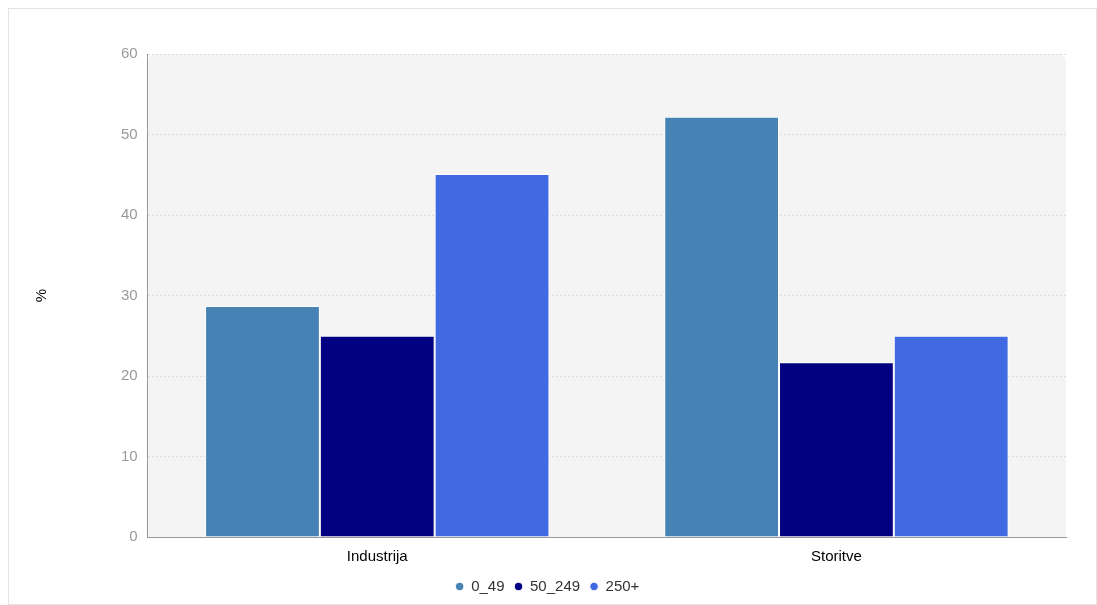  Describe the element at coordinates (129, 455) in the screenshot. I see `y-tick-label: 10` at that location.